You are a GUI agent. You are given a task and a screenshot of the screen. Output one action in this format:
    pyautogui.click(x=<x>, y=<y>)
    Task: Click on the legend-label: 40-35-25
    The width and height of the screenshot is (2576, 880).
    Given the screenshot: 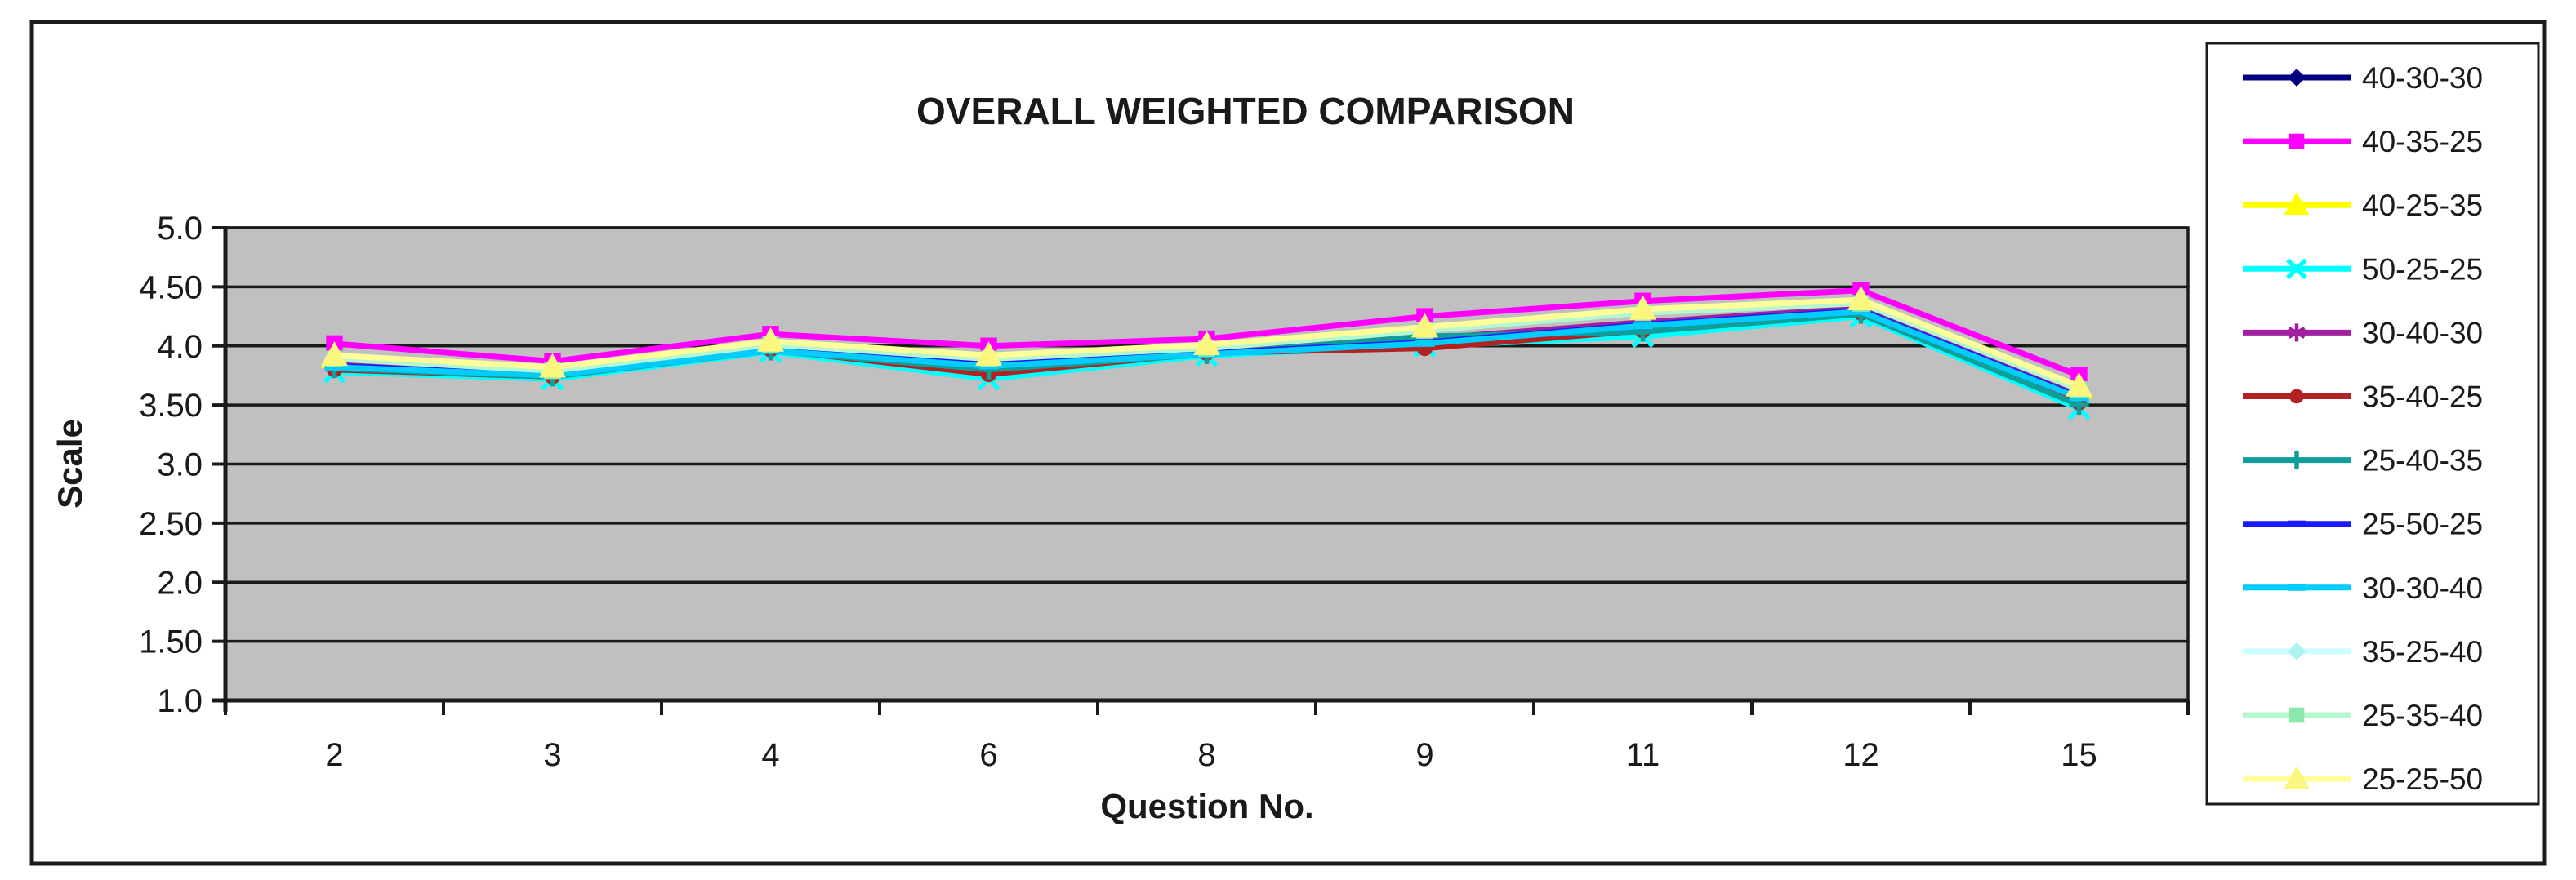 What is the action you would take?
    pyautogui.click(x=2422, y=141)
    